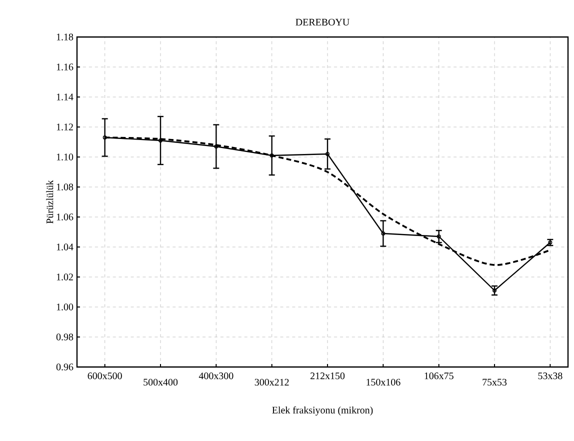  Describe the element at coordinates (65, 337) in the screenshot. I see `y-tick-label: 0.98` at that location.